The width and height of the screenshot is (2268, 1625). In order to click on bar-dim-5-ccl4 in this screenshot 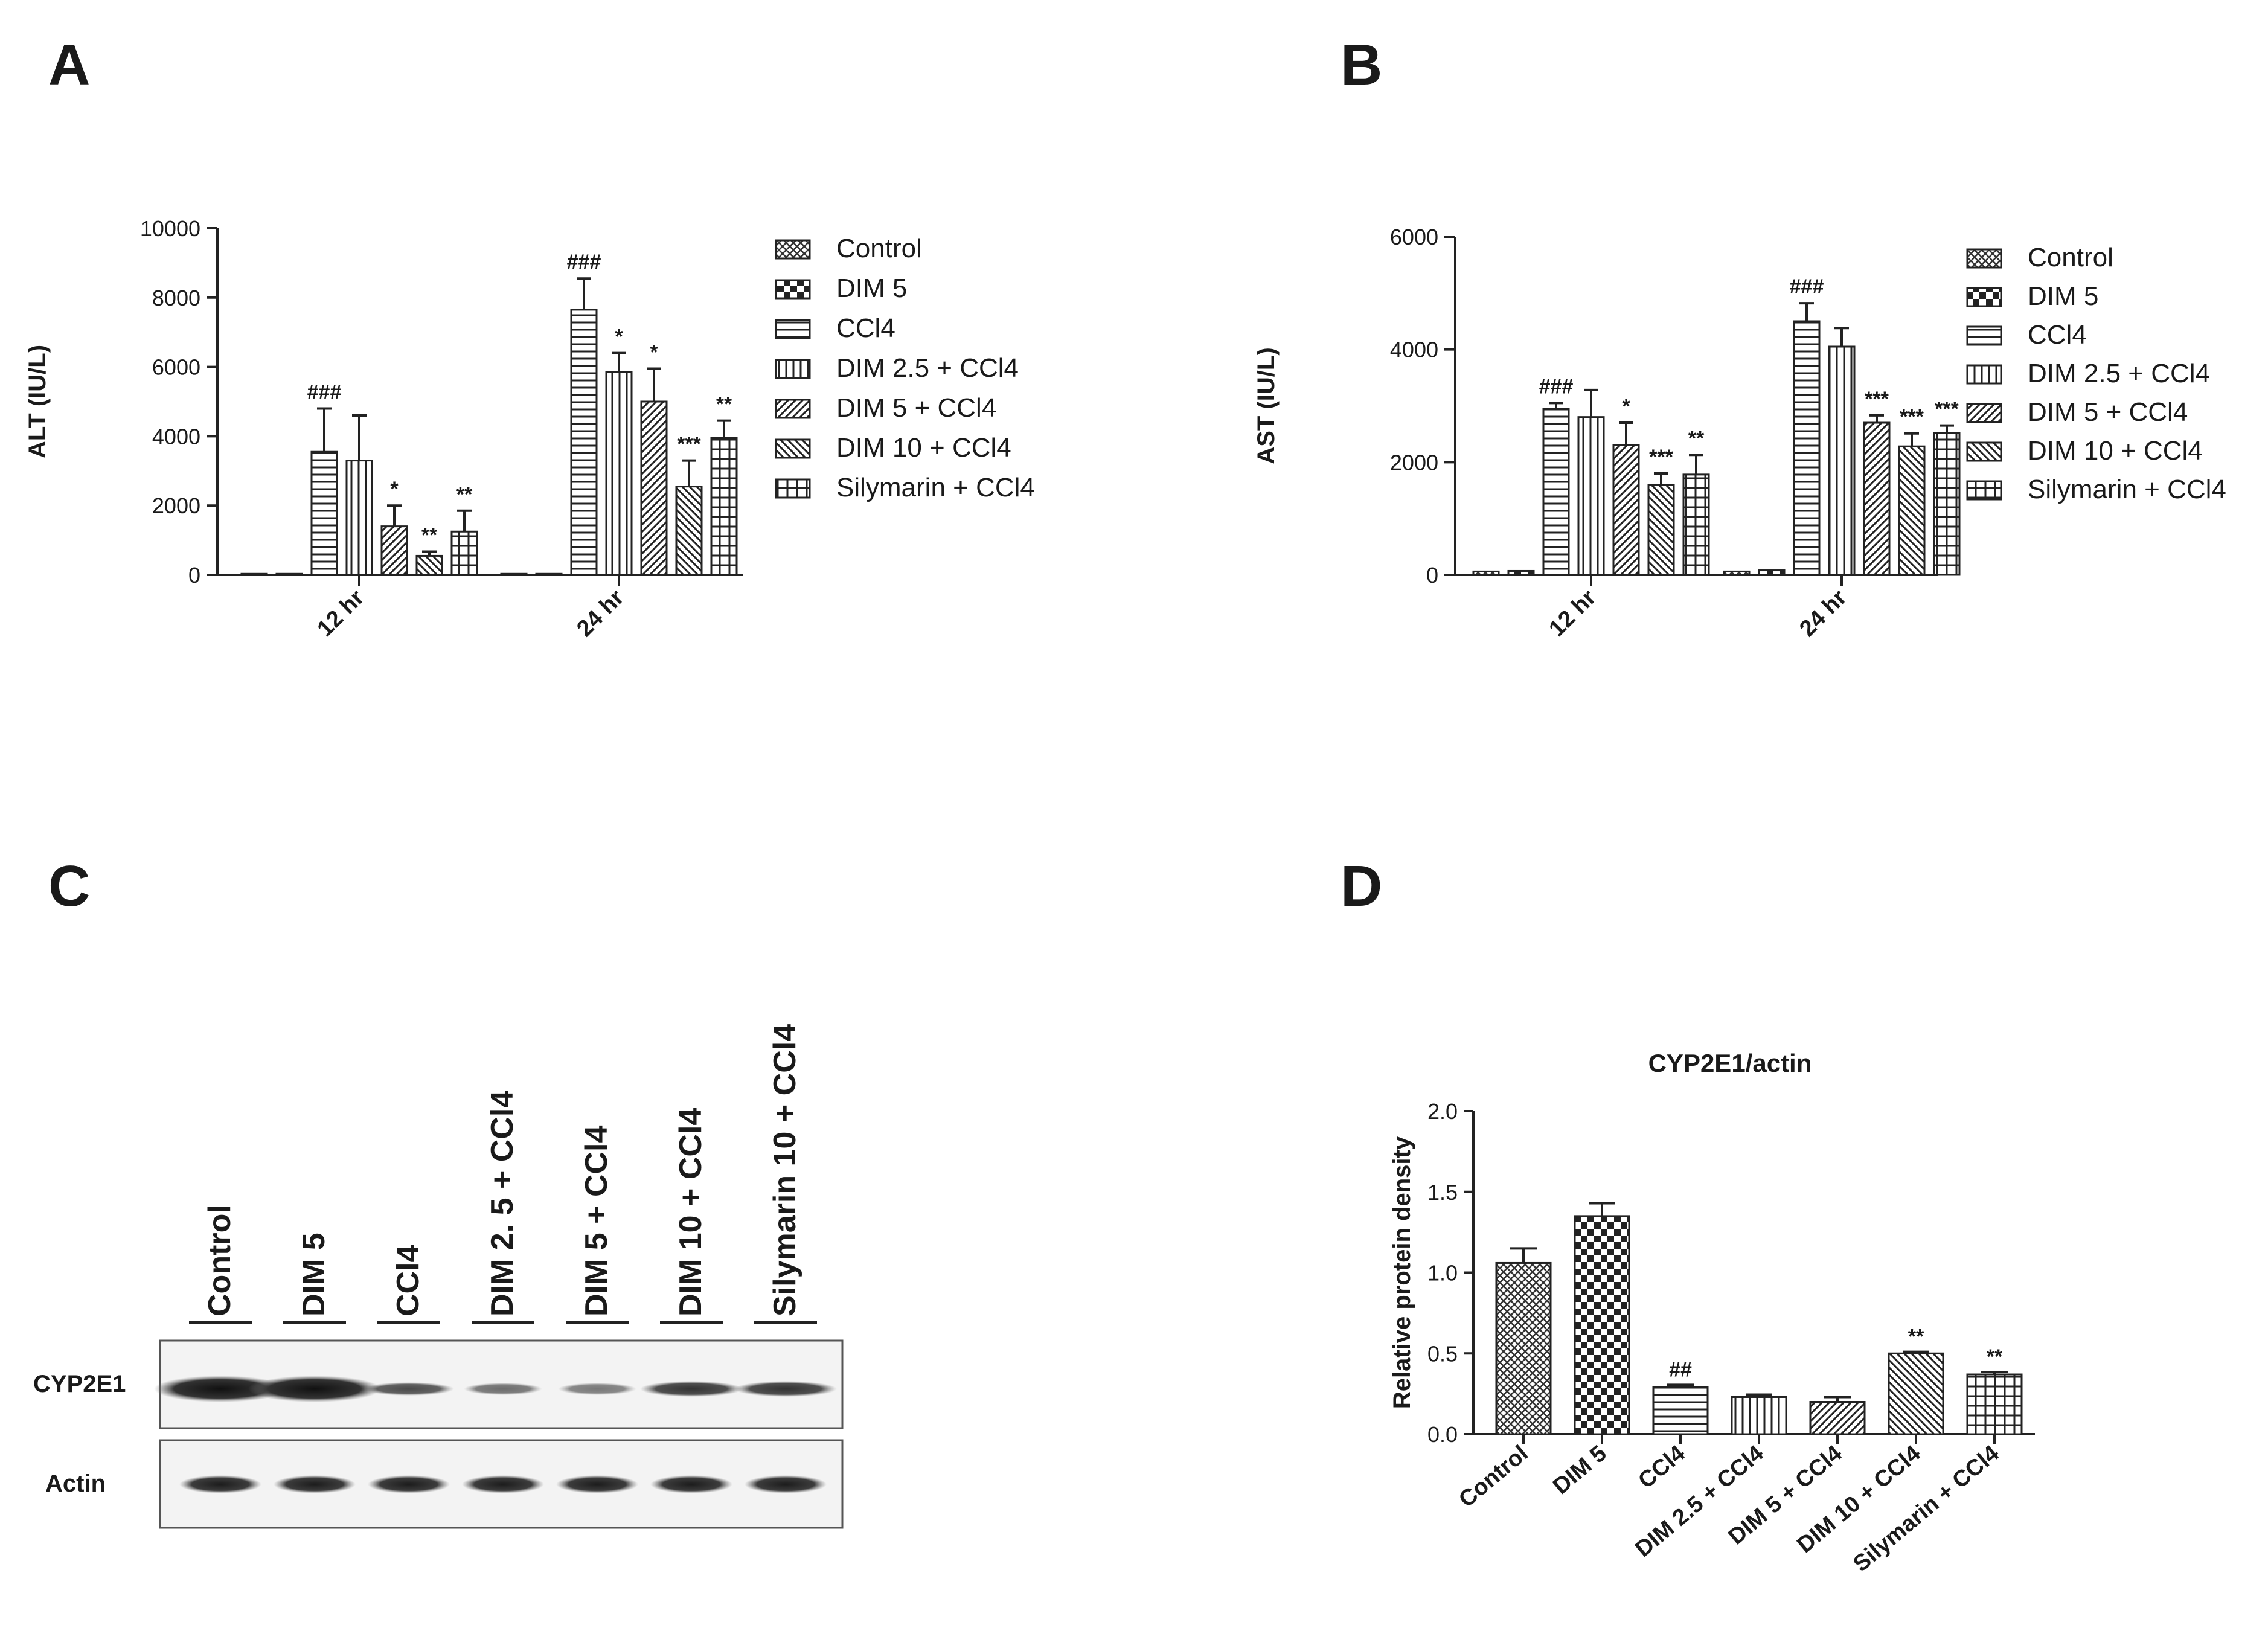, I will do `click(1837, 1418)`.